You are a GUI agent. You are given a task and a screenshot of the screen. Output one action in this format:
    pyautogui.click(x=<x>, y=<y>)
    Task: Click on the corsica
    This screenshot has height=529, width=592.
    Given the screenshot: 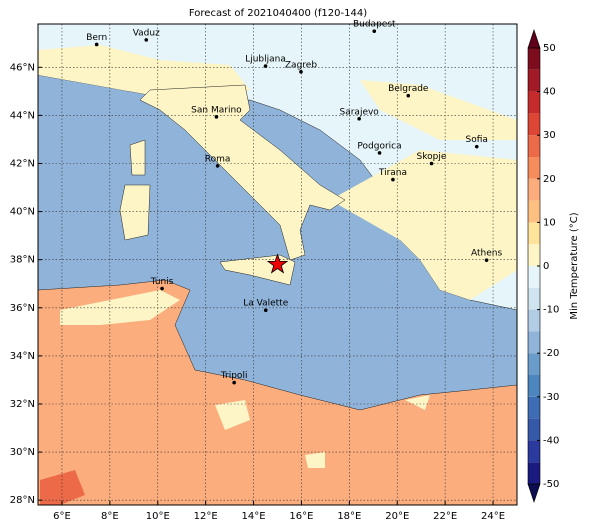 What is the action you would take?
    pyautogui.click(x=137, y=157)
    